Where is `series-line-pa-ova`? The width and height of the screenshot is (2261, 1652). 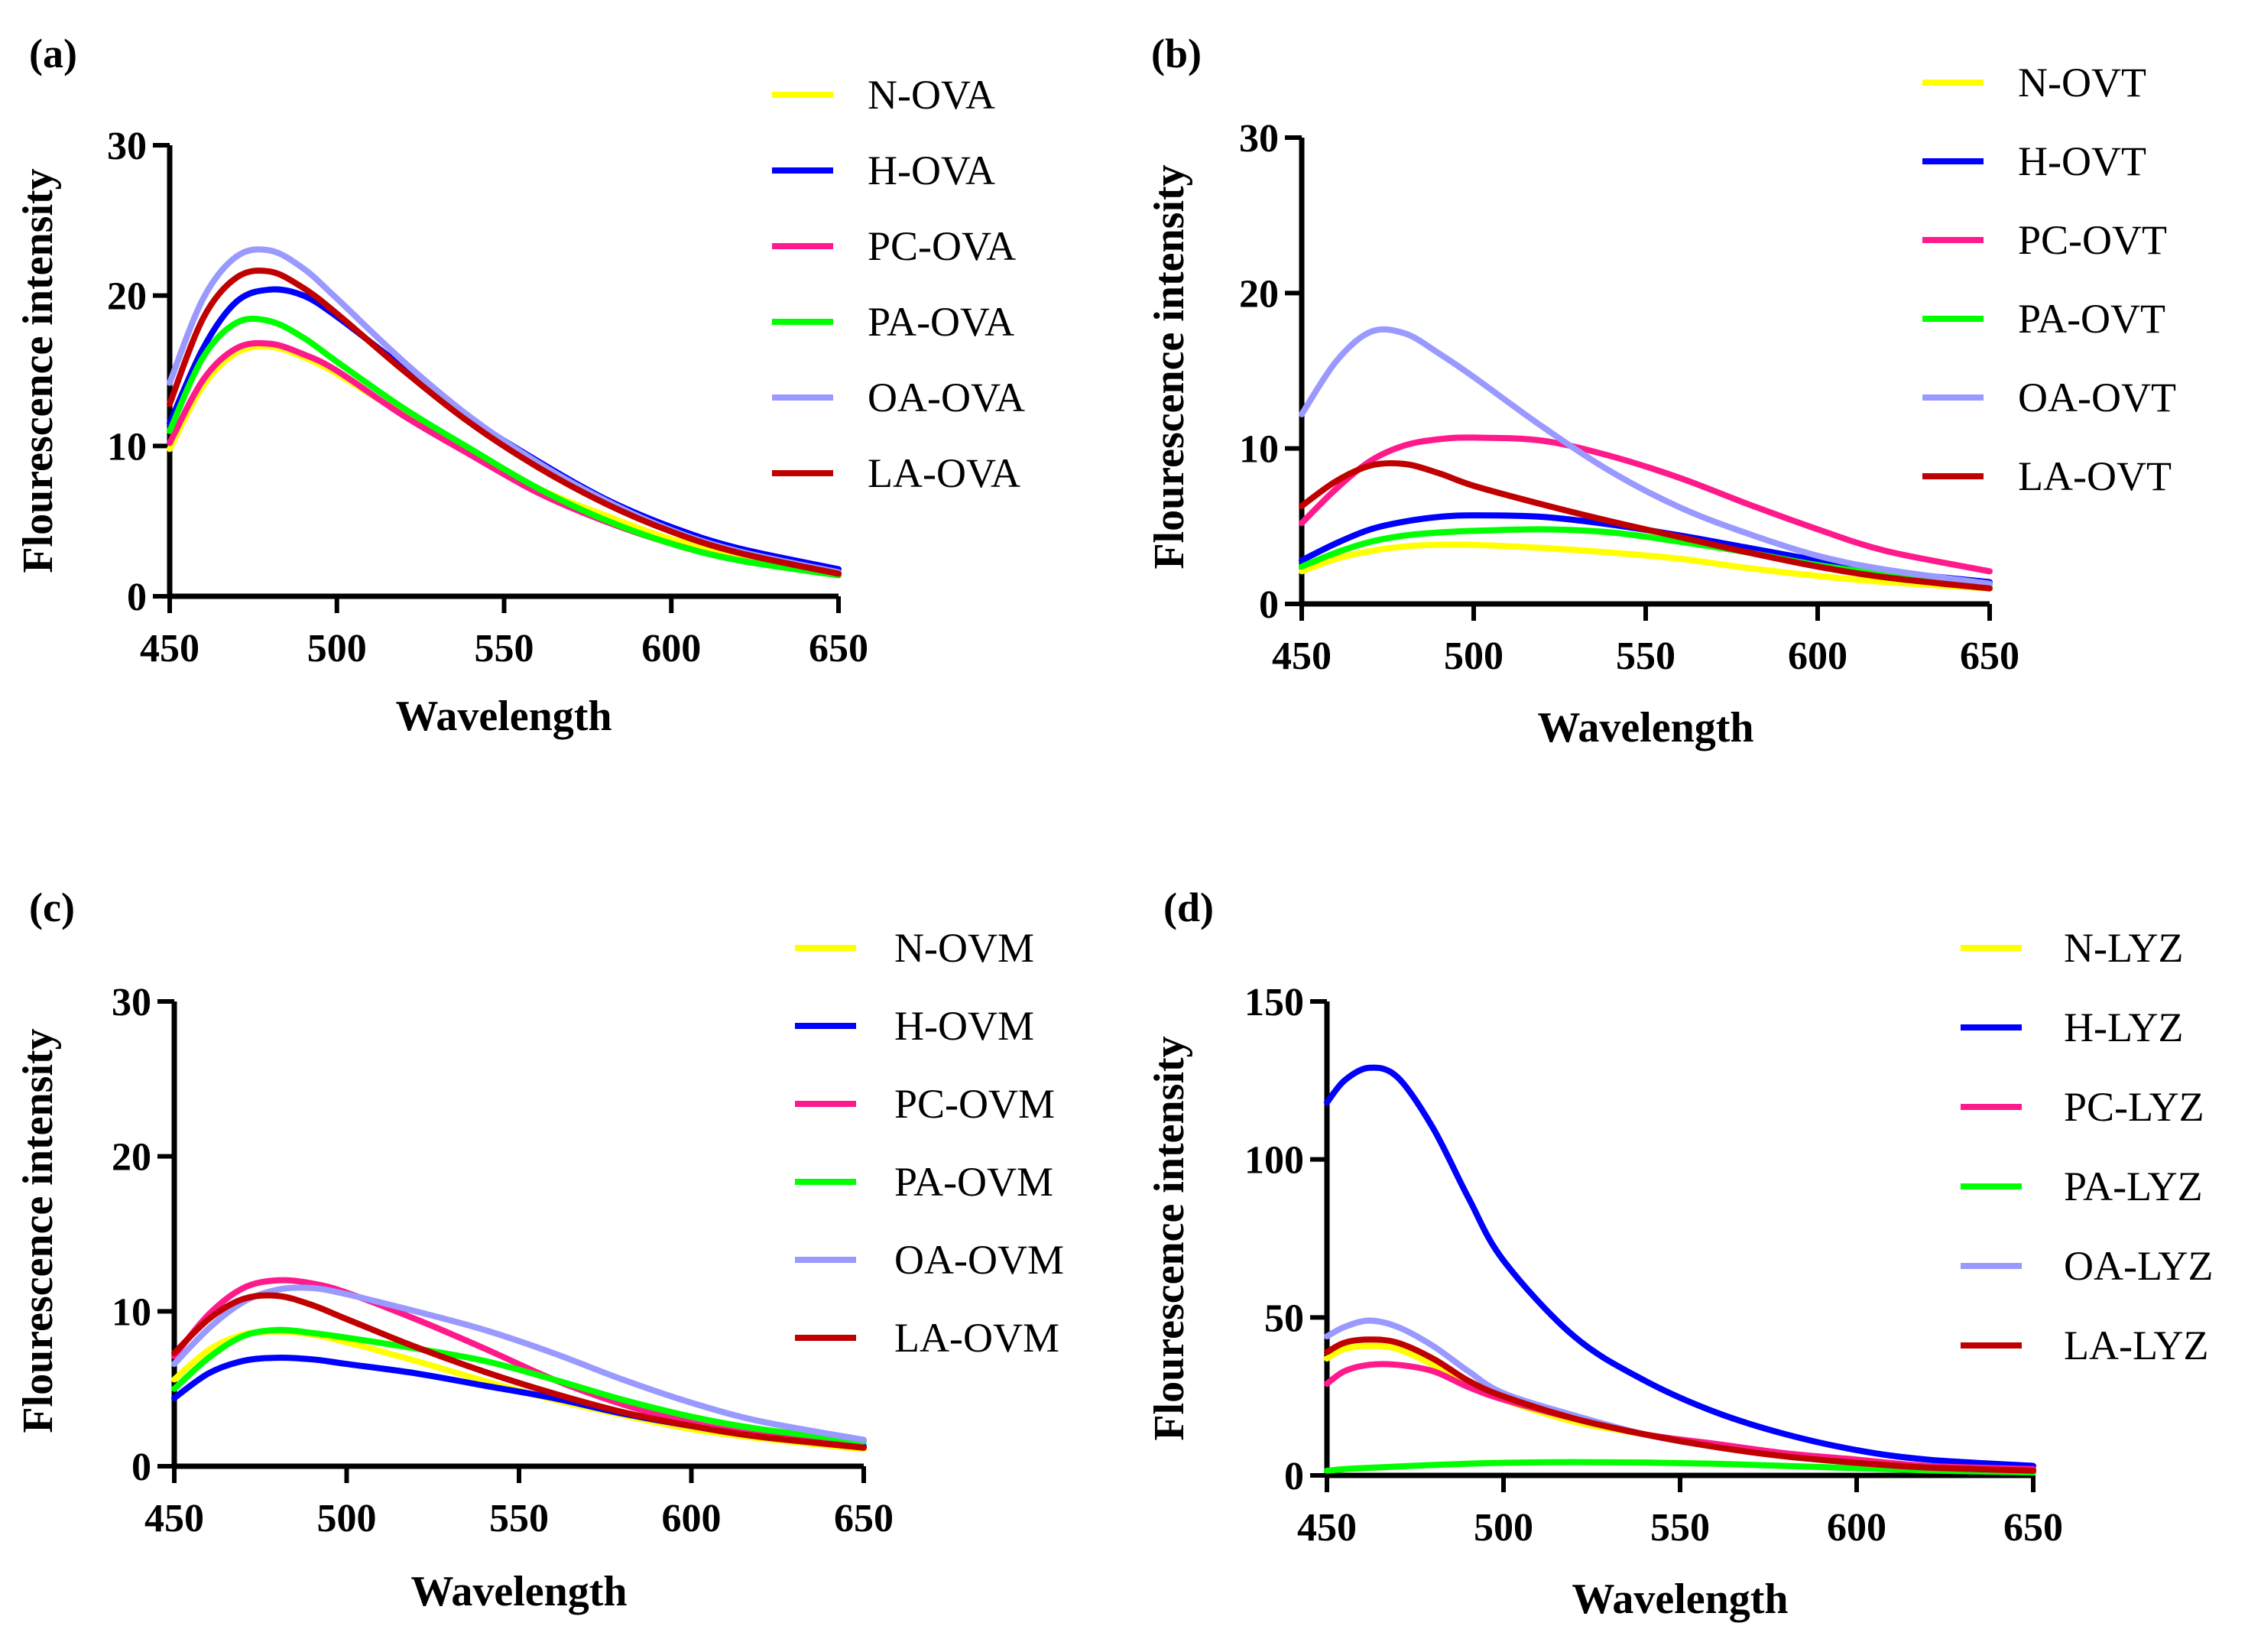
series-line-pa-ova is located at coordinates (504, 447).